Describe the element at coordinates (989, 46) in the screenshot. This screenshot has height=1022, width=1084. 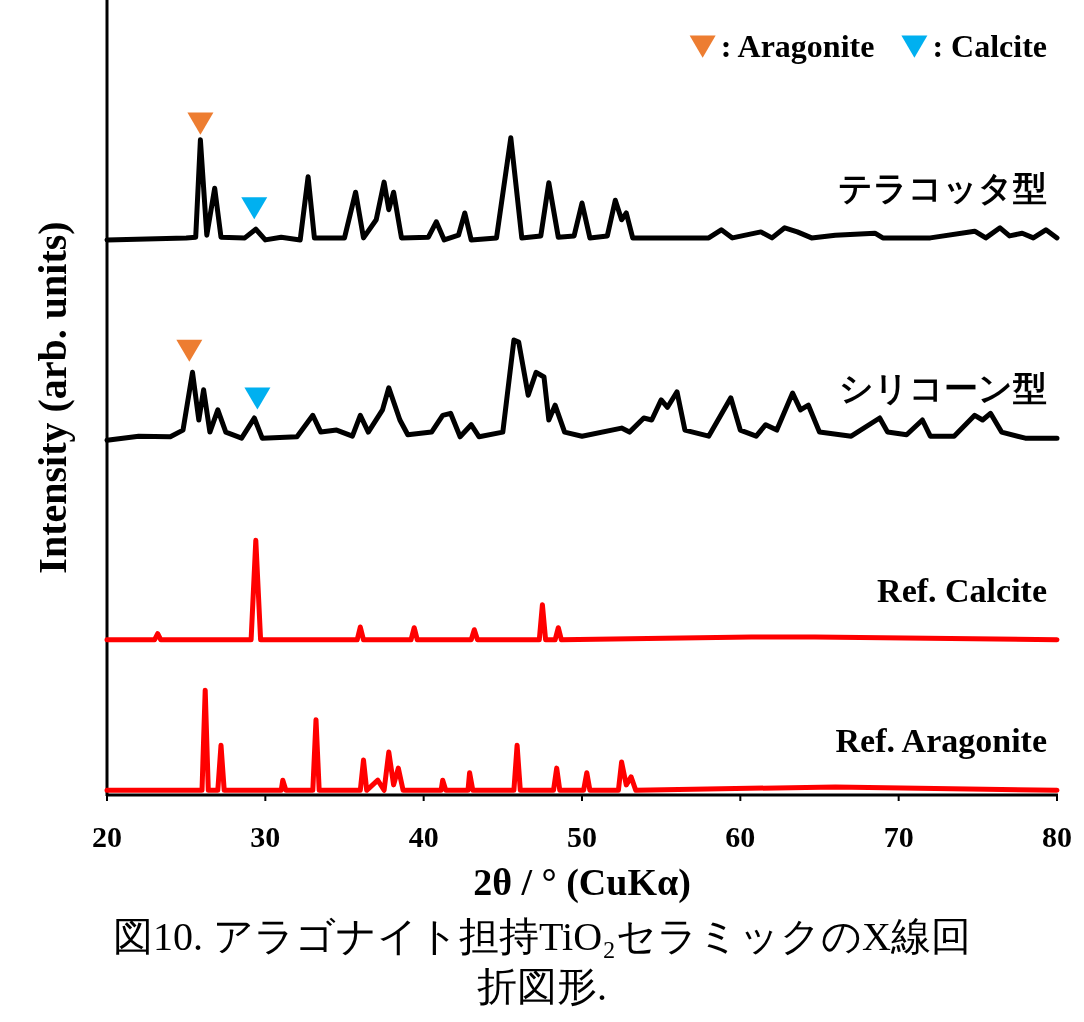
I see `legend-label: : Calcite` at that location.